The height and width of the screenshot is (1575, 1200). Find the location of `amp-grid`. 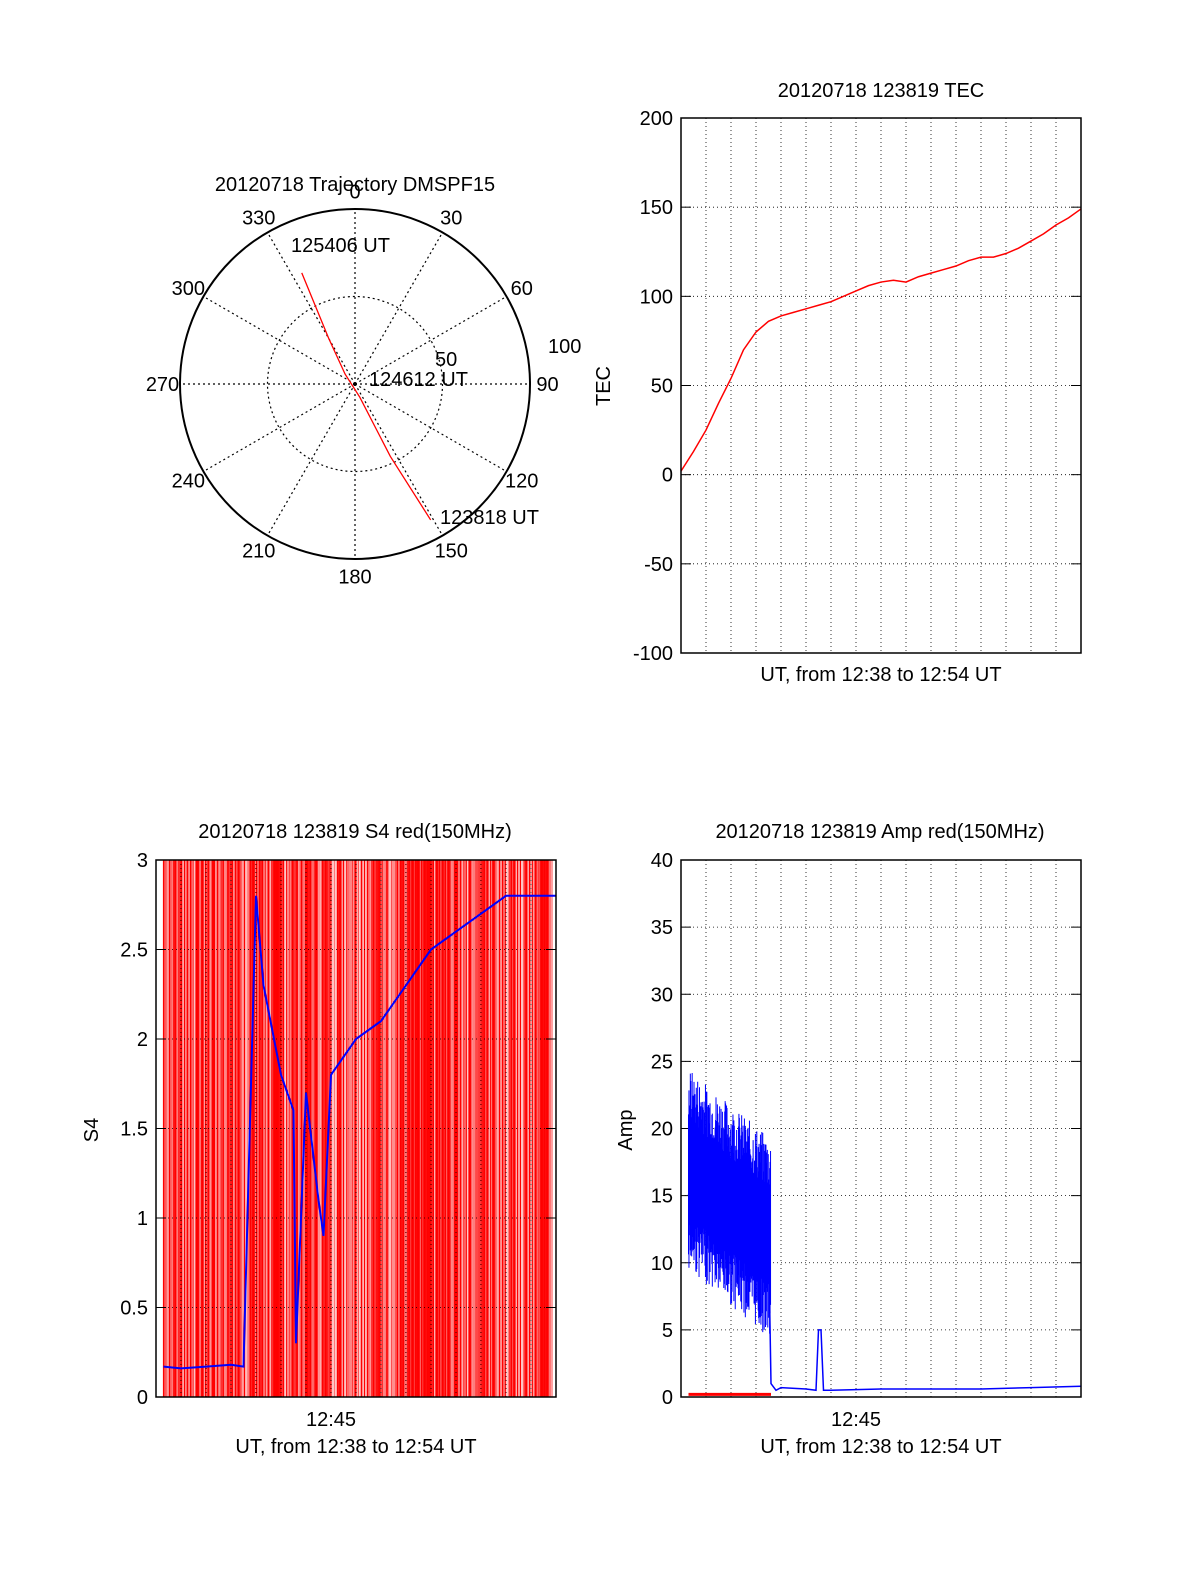

amp-grid is located at coordinates (881, 1128).